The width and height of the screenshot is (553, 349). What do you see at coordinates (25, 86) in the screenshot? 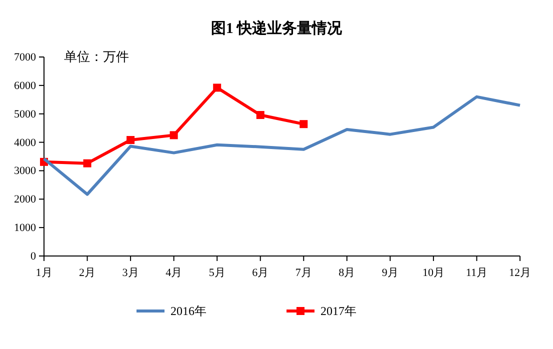
I see `y-tick-label: 6000` at bounding box center [25, 86].